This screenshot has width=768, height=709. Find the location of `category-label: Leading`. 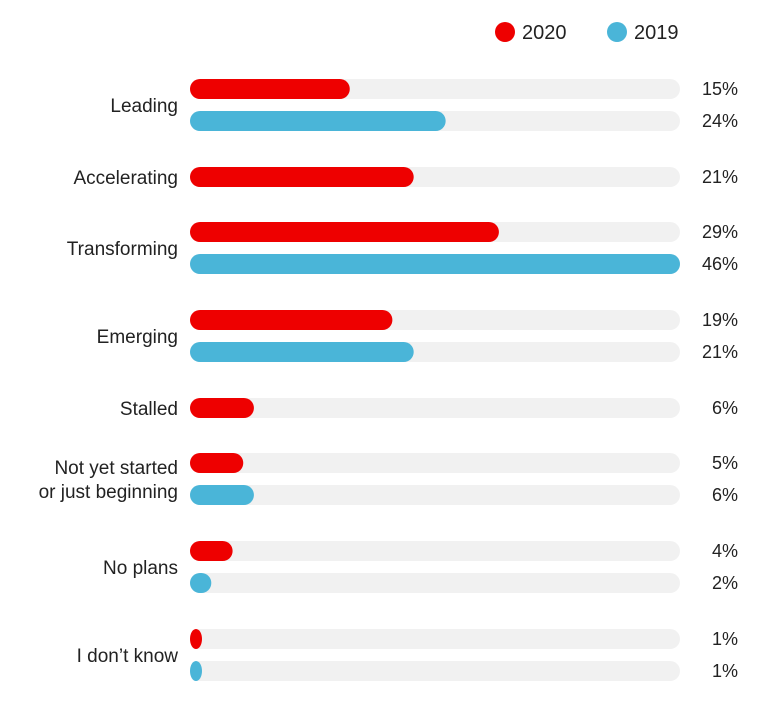

category-label: Leading is located at coordinates (144, 106).